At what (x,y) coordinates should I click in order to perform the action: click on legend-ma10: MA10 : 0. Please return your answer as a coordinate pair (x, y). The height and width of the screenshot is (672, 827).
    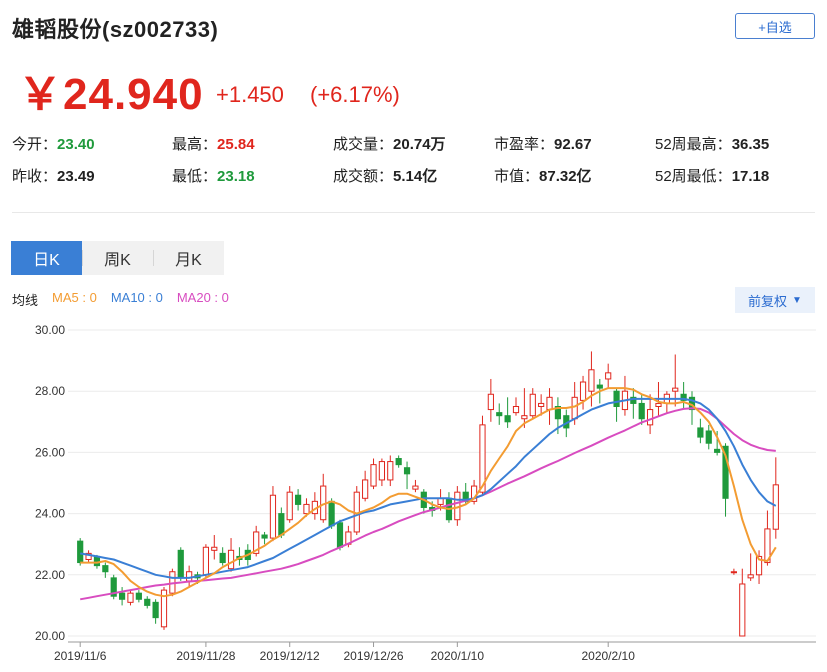
    Looking at the image, I should click on (136, 297).